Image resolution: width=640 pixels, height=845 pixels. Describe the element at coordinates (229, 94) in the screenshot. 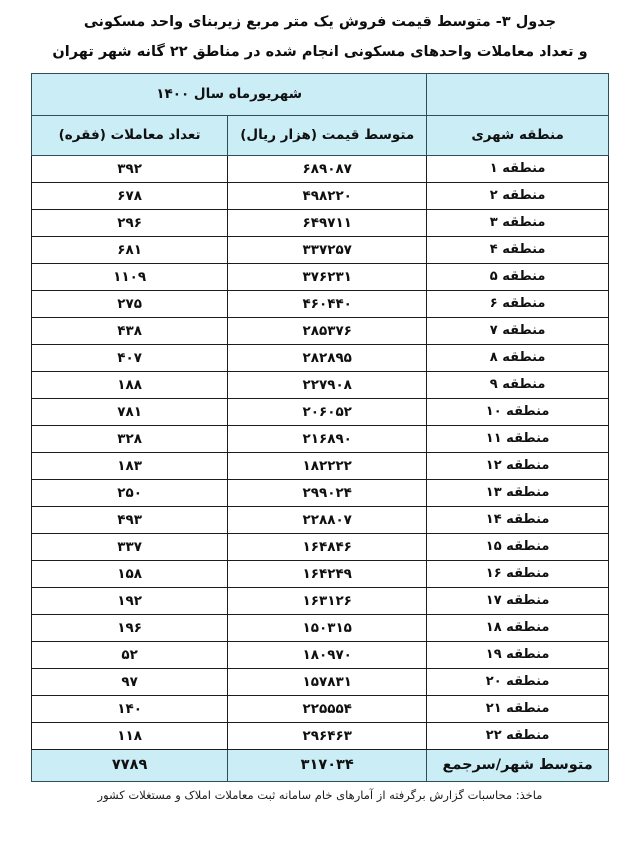

I see `period-header-cell: شهریورماه سال ۱۴۰۰` at that location.